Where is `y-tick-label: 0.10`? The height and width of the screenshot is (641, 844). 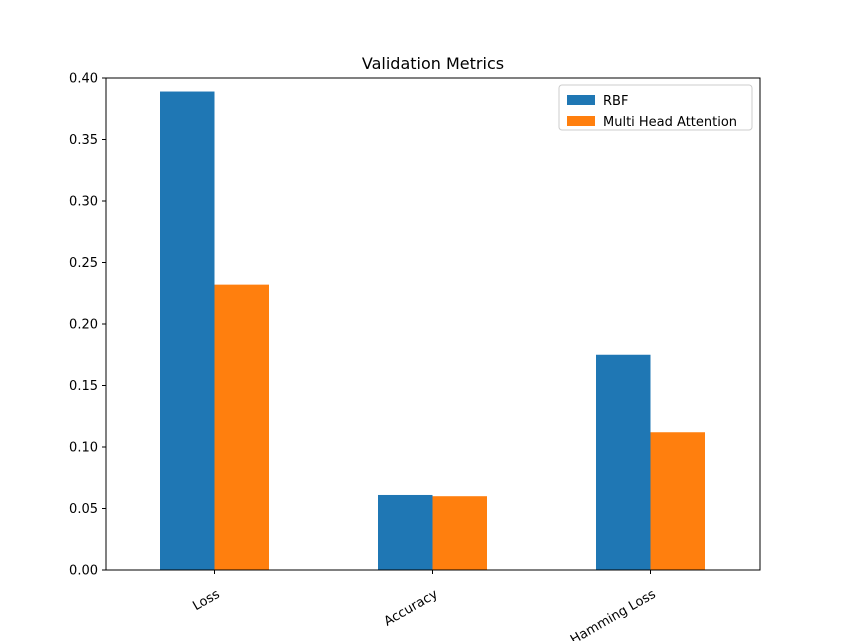 y-tick-label: 0.10 is located at coordinates (83, 448).